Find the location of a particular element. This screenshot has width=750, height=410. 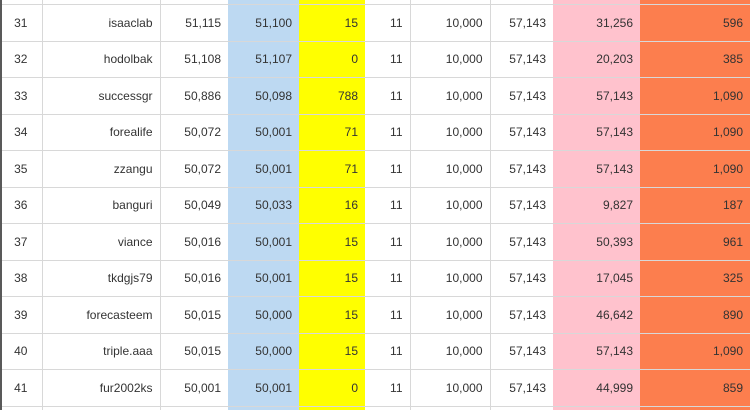

cell-row-number: 31 is located at coordinates (21, 23).